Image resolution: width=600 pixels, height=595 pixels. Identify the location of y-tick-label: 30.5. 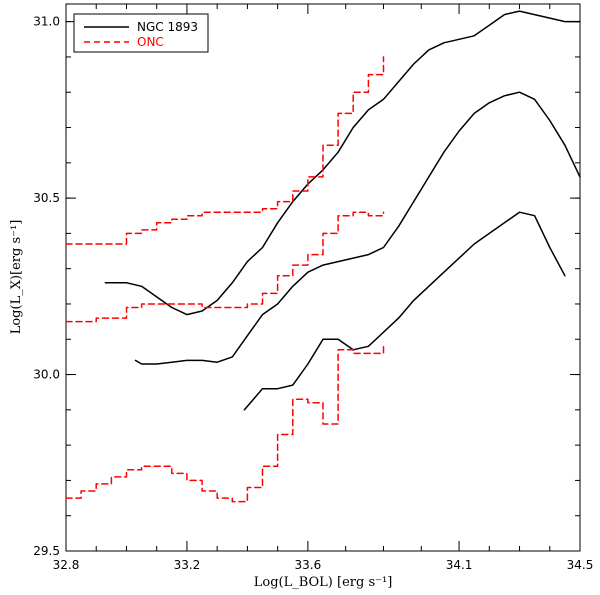
(46, 198).